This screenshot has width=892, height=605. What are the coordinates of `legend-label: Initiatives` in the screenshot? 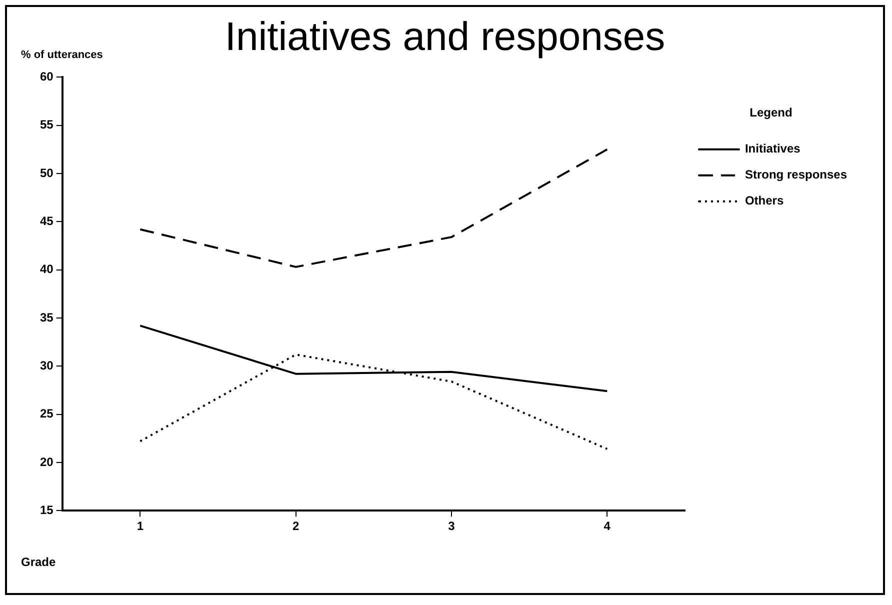 It's located at (772, 149).